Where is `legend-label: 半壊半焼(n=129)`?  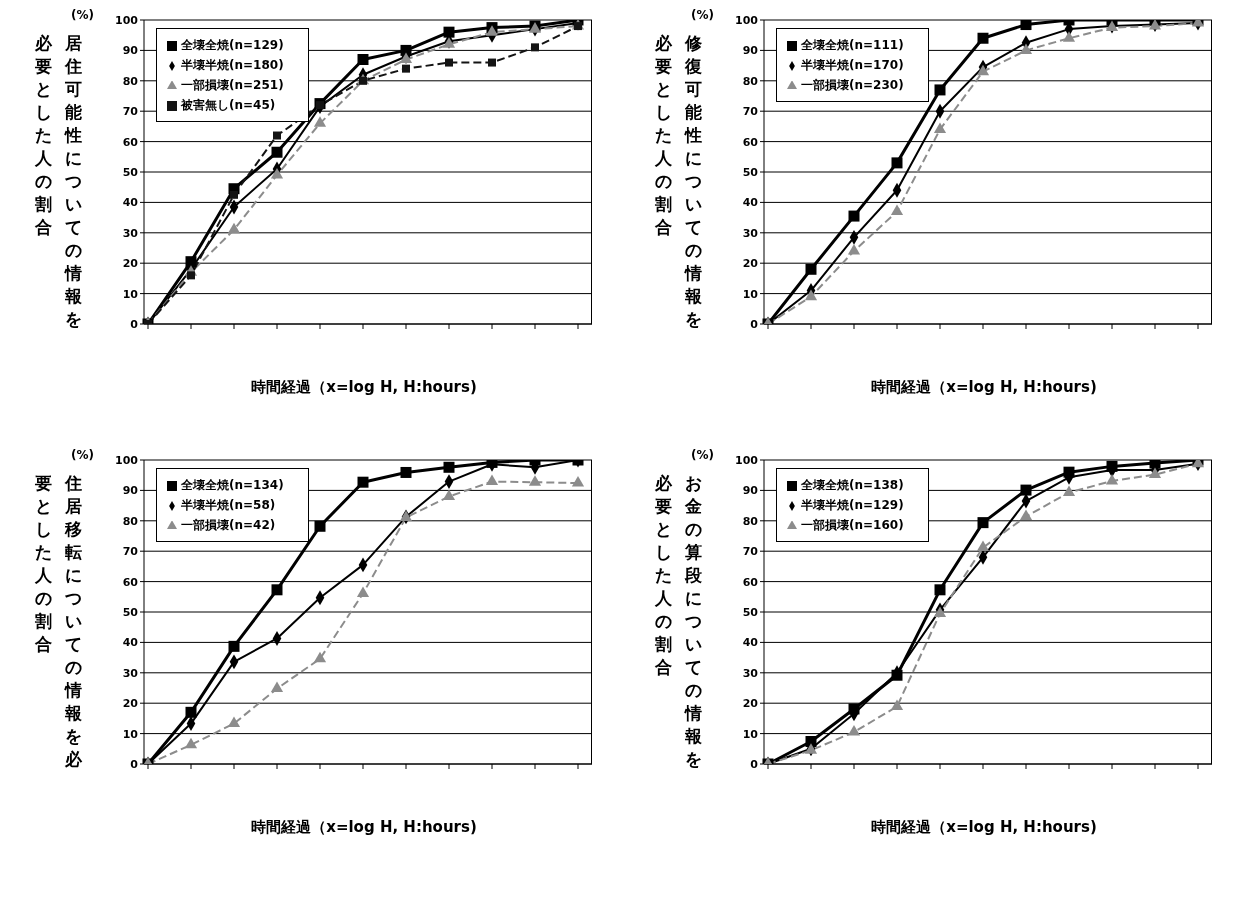 legend-label: 半壊半焼(n=129) is located at coordinates (852, 505).